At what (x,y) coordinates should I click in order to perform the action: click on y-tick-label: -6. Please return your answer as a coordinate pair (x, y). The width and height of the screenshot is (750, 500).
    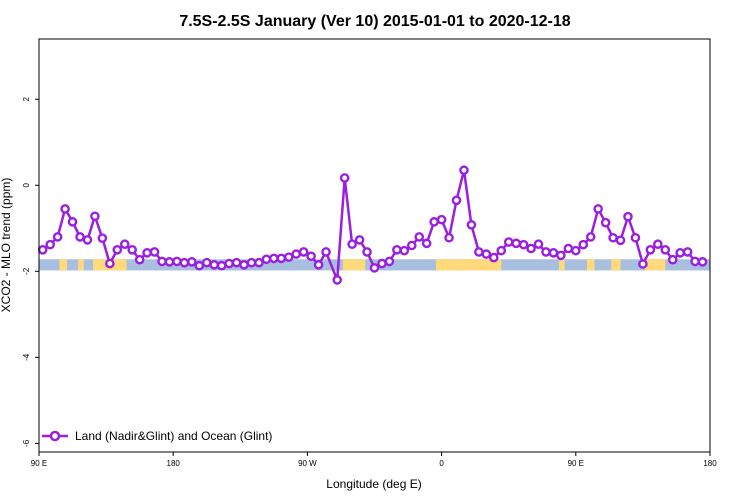
    Looking at the image, I should click on (26, 443).